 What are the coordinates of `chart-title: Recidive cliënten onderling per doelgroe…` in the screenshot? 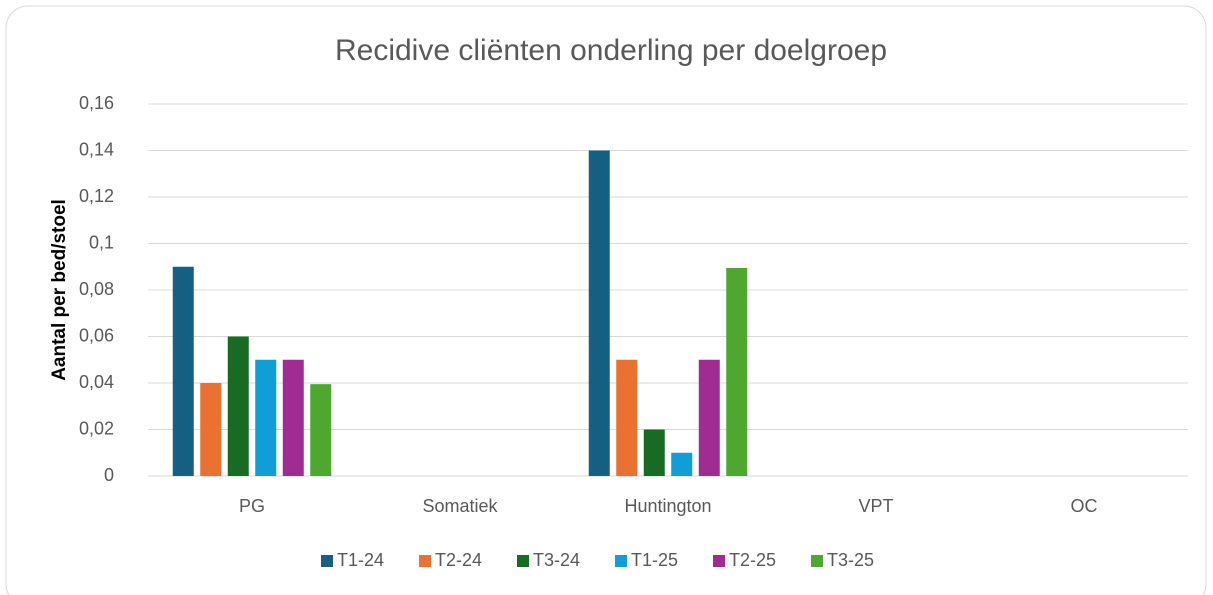 It's located at (611, 50).